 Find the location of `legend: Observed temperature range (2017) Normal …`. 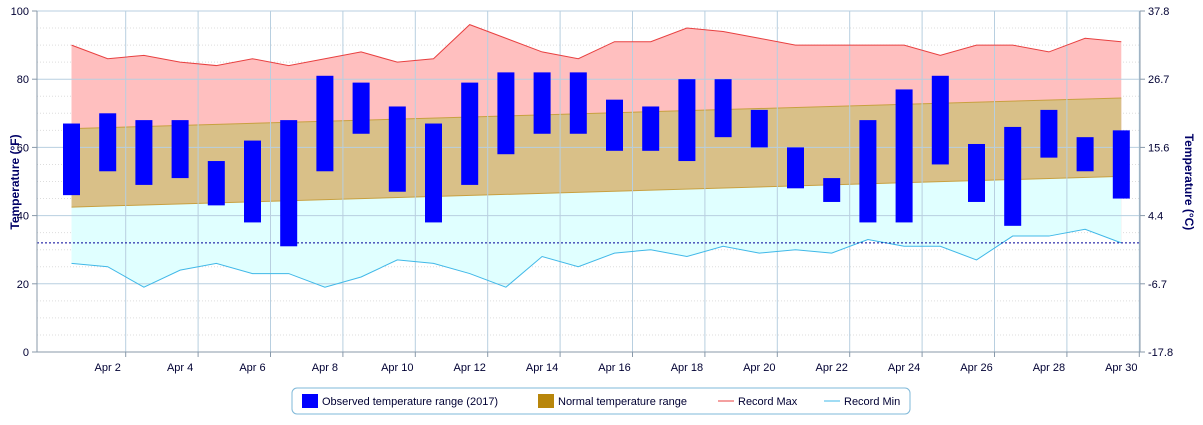

legend: Observed temperature range (2017) Normal … is located at coordinates (601, 401).